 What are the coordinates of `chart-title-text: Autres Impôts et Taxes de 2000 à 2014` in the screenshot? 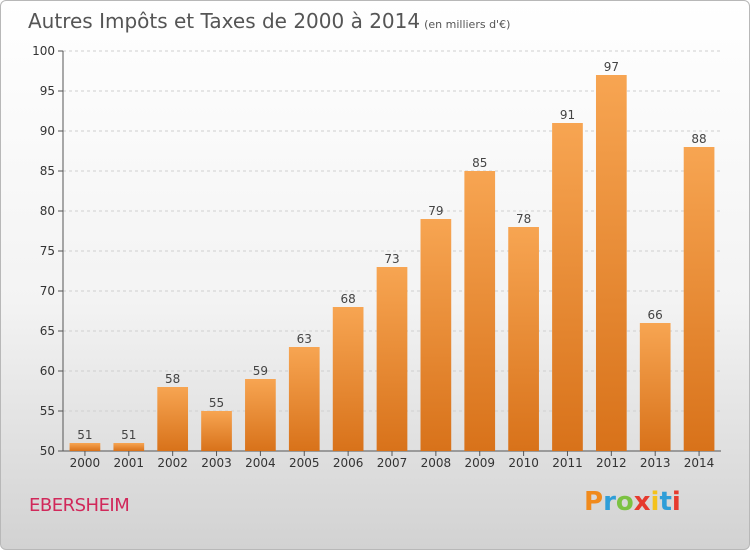 It's located at (224, 21).